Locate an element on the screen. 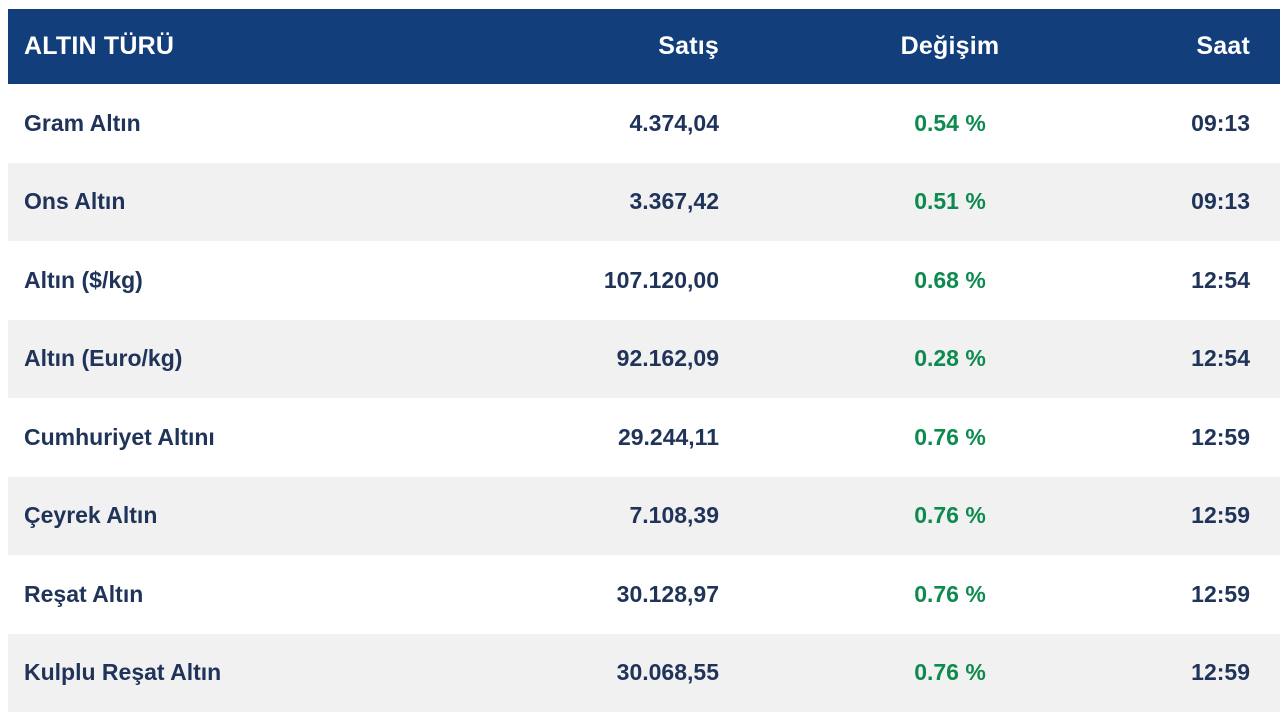  price-cell: 3.367,42 is located at coordinates (674, 201).